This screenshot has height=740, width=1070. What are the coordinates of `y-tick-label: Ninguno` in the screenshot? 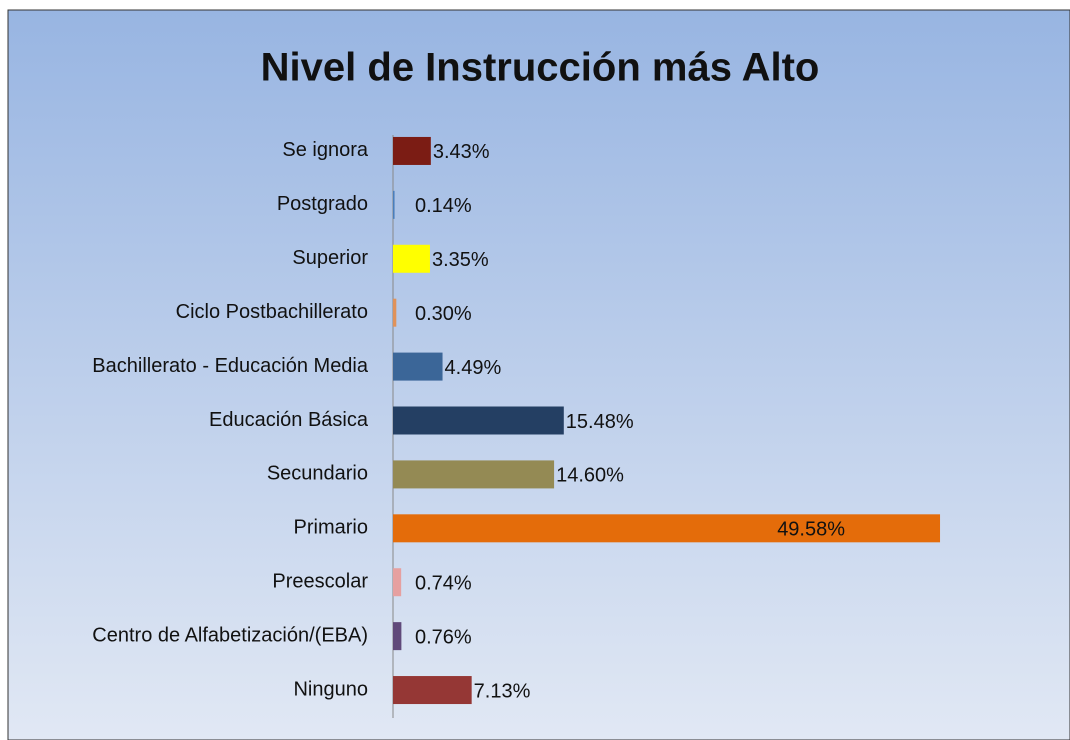 It's located at (330, 689).